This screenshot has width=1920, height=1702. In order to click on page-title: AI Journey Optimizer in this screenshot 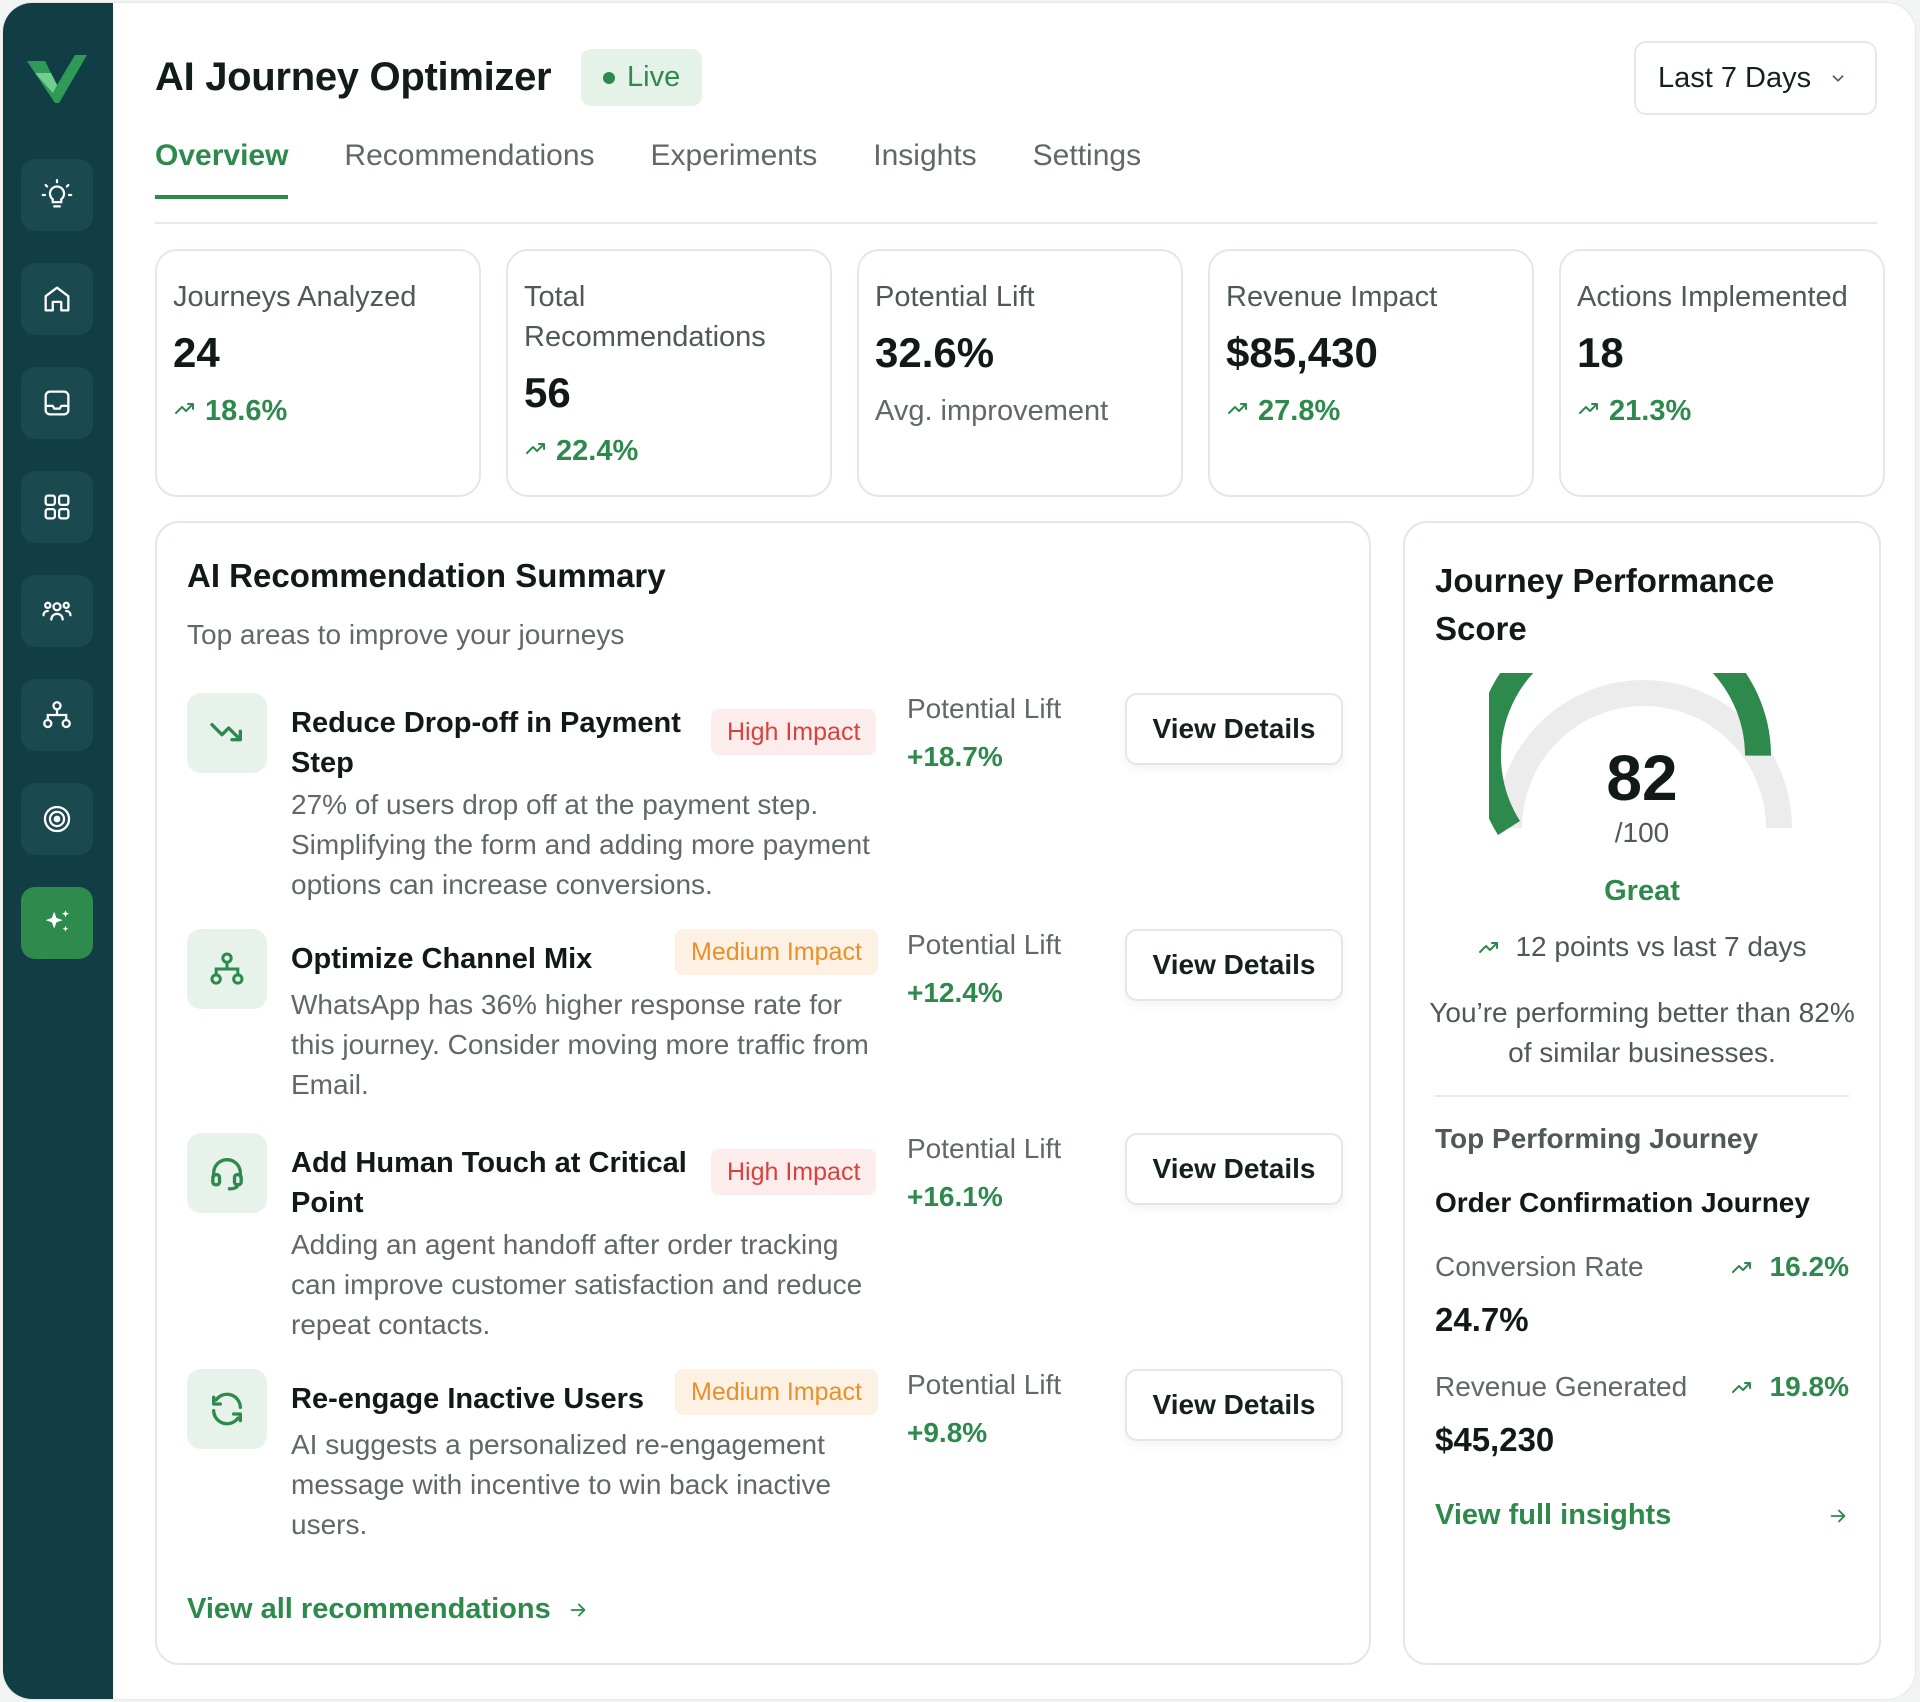, I will do `click(353, 77)`.